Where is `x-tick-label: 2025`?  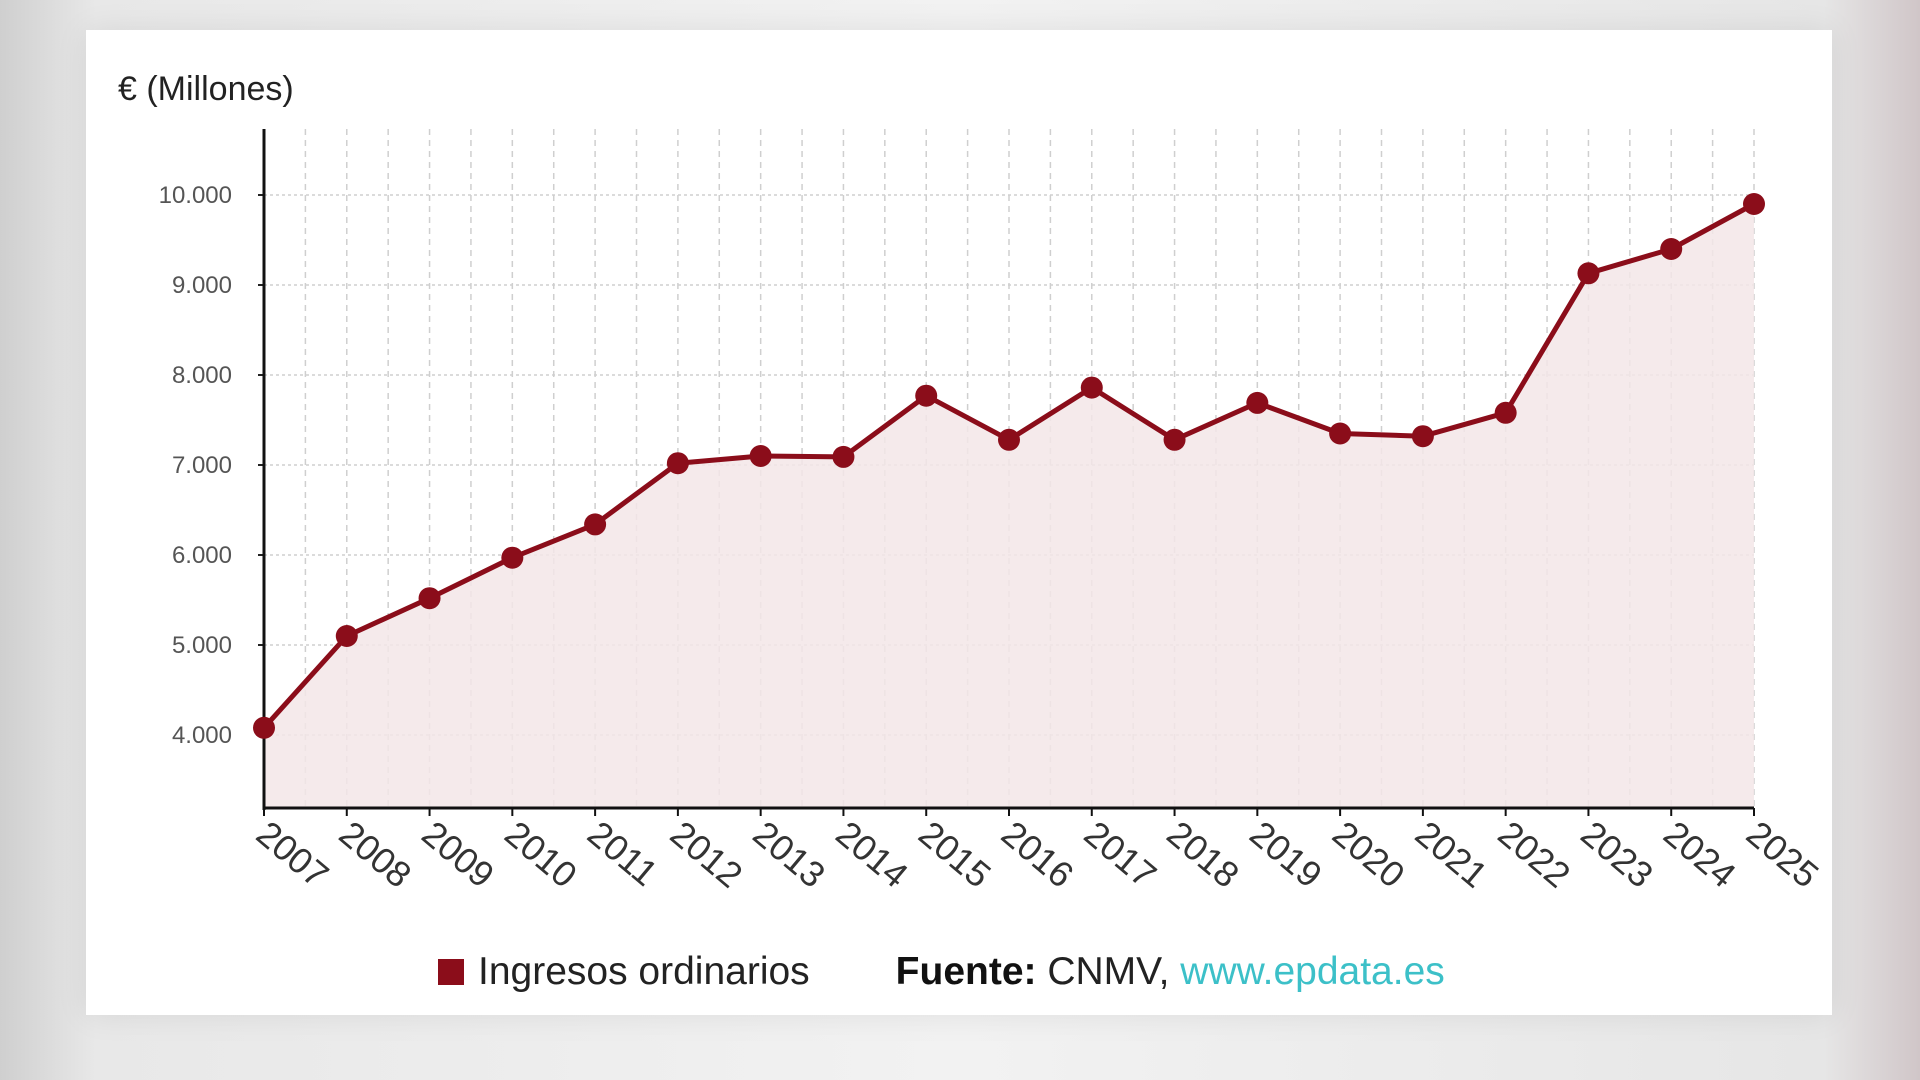 x-tick-label: 2025 is located at coordinates (1783, 854).